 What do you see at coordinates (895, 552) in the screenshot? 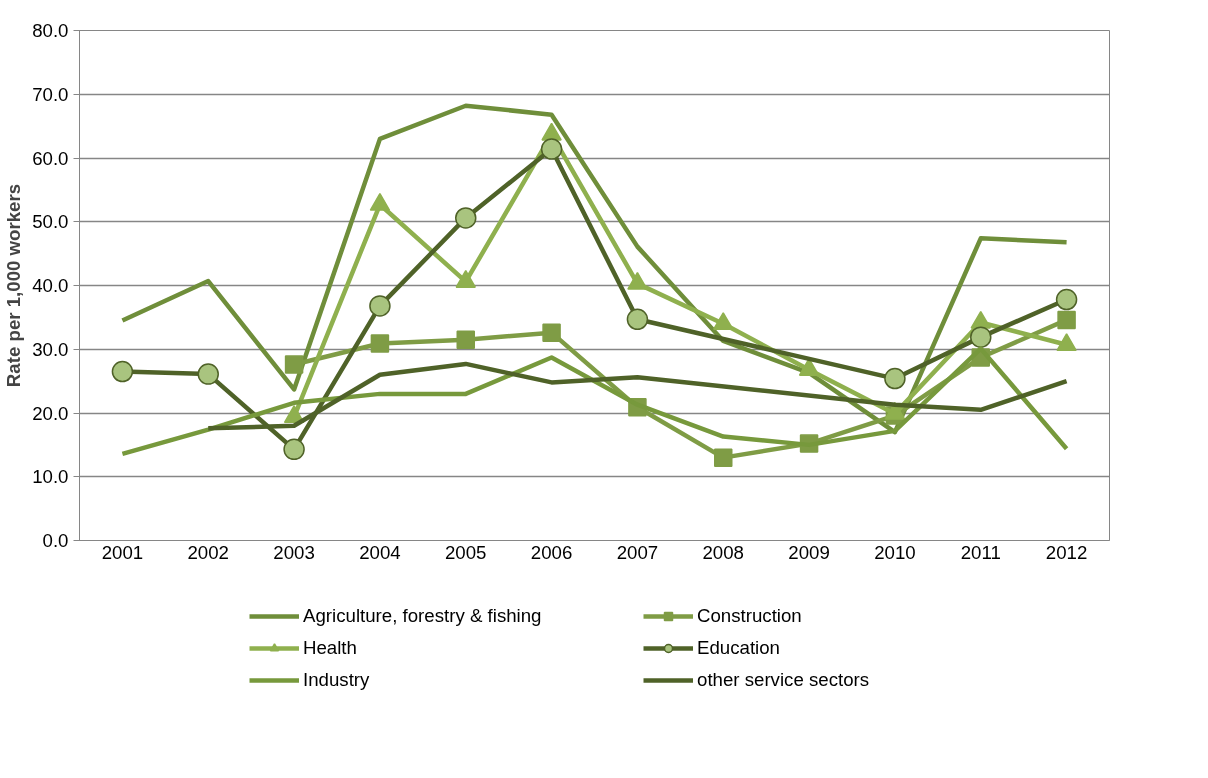
I see `x-tick-label: 2010` at bounding box center [895, 552].